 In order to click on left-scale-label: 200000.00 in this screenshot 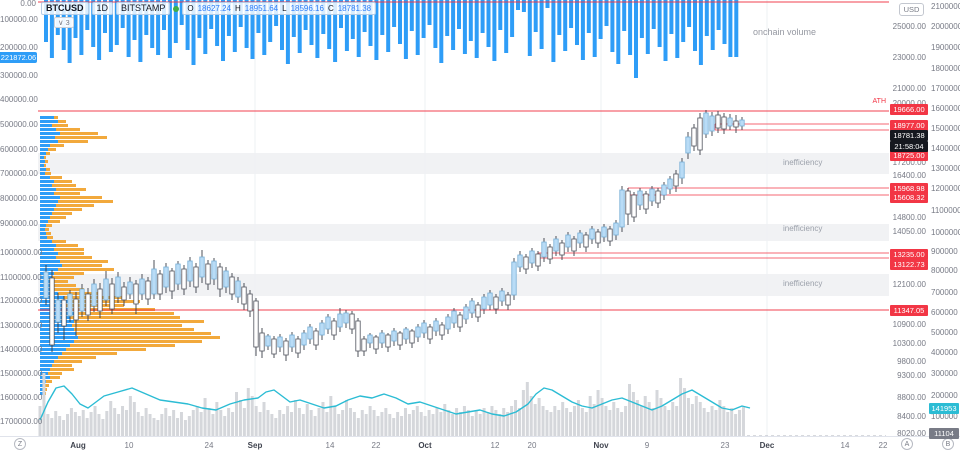, I will do `click(19, 47)`.